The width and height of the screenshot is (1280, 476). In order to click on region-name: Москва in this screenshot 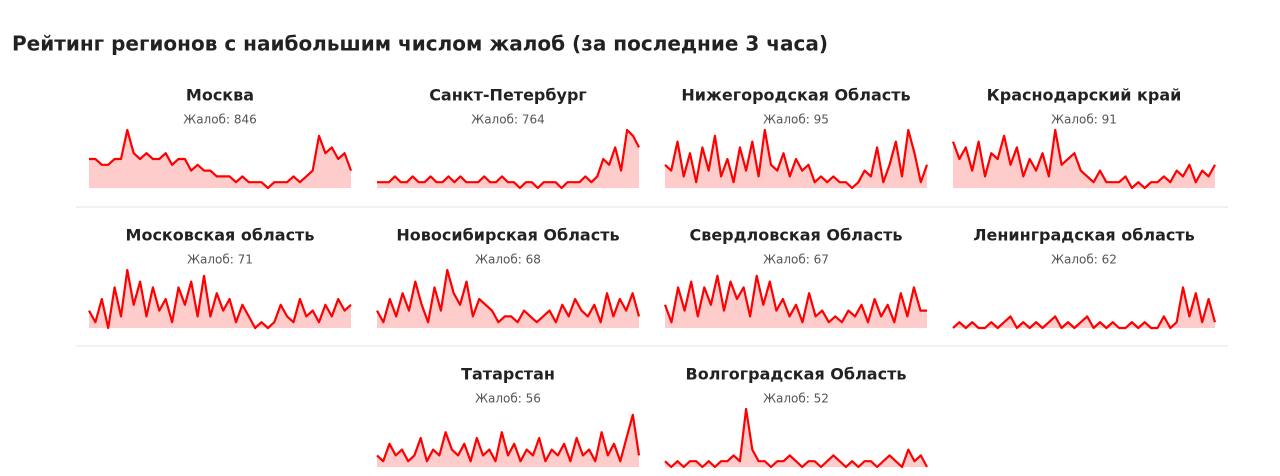, I will do `click(220, 95)`.